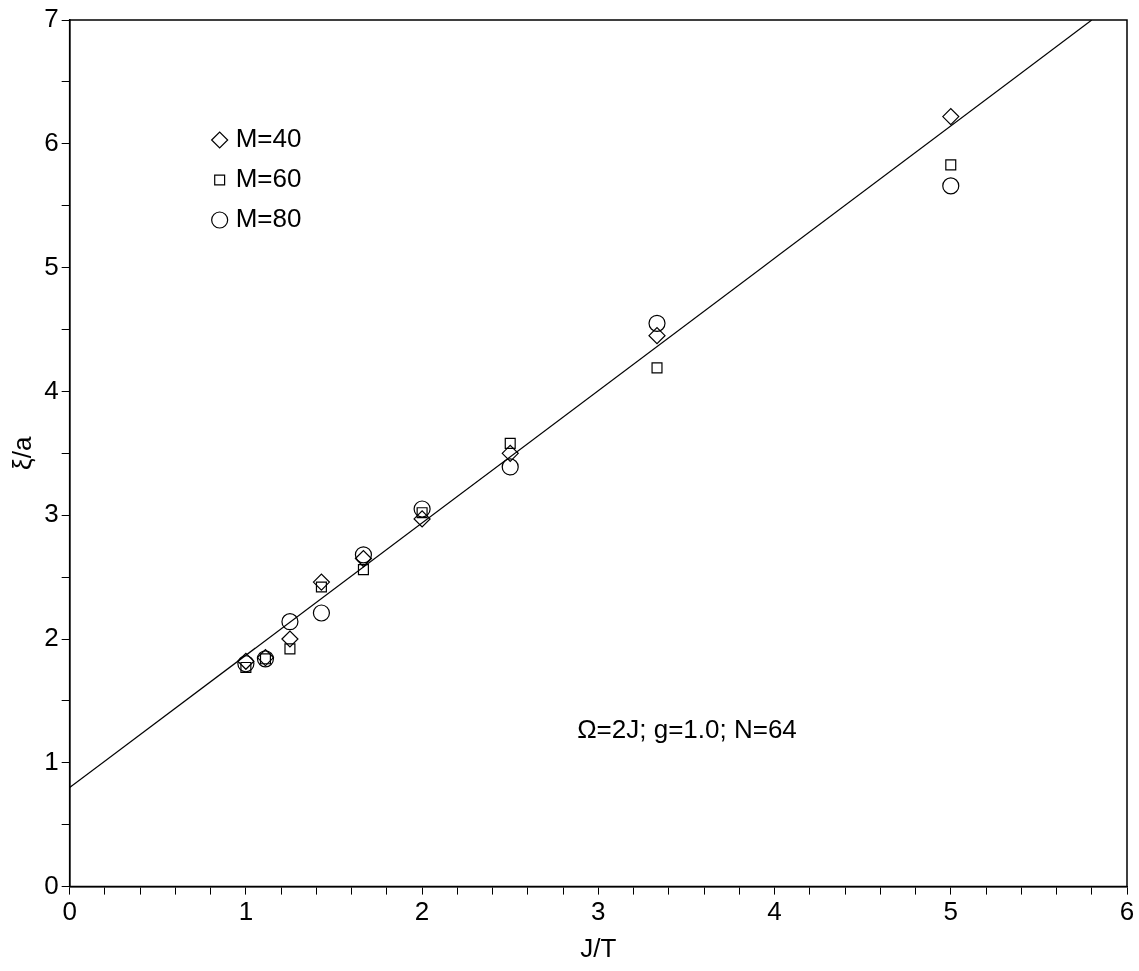 The width and height of the screenshot is (1139, 971). What do you see at coordinates (246, 911) in the screenshot?
I see `x-tick-label: 1` at bounding box center [246, 911].